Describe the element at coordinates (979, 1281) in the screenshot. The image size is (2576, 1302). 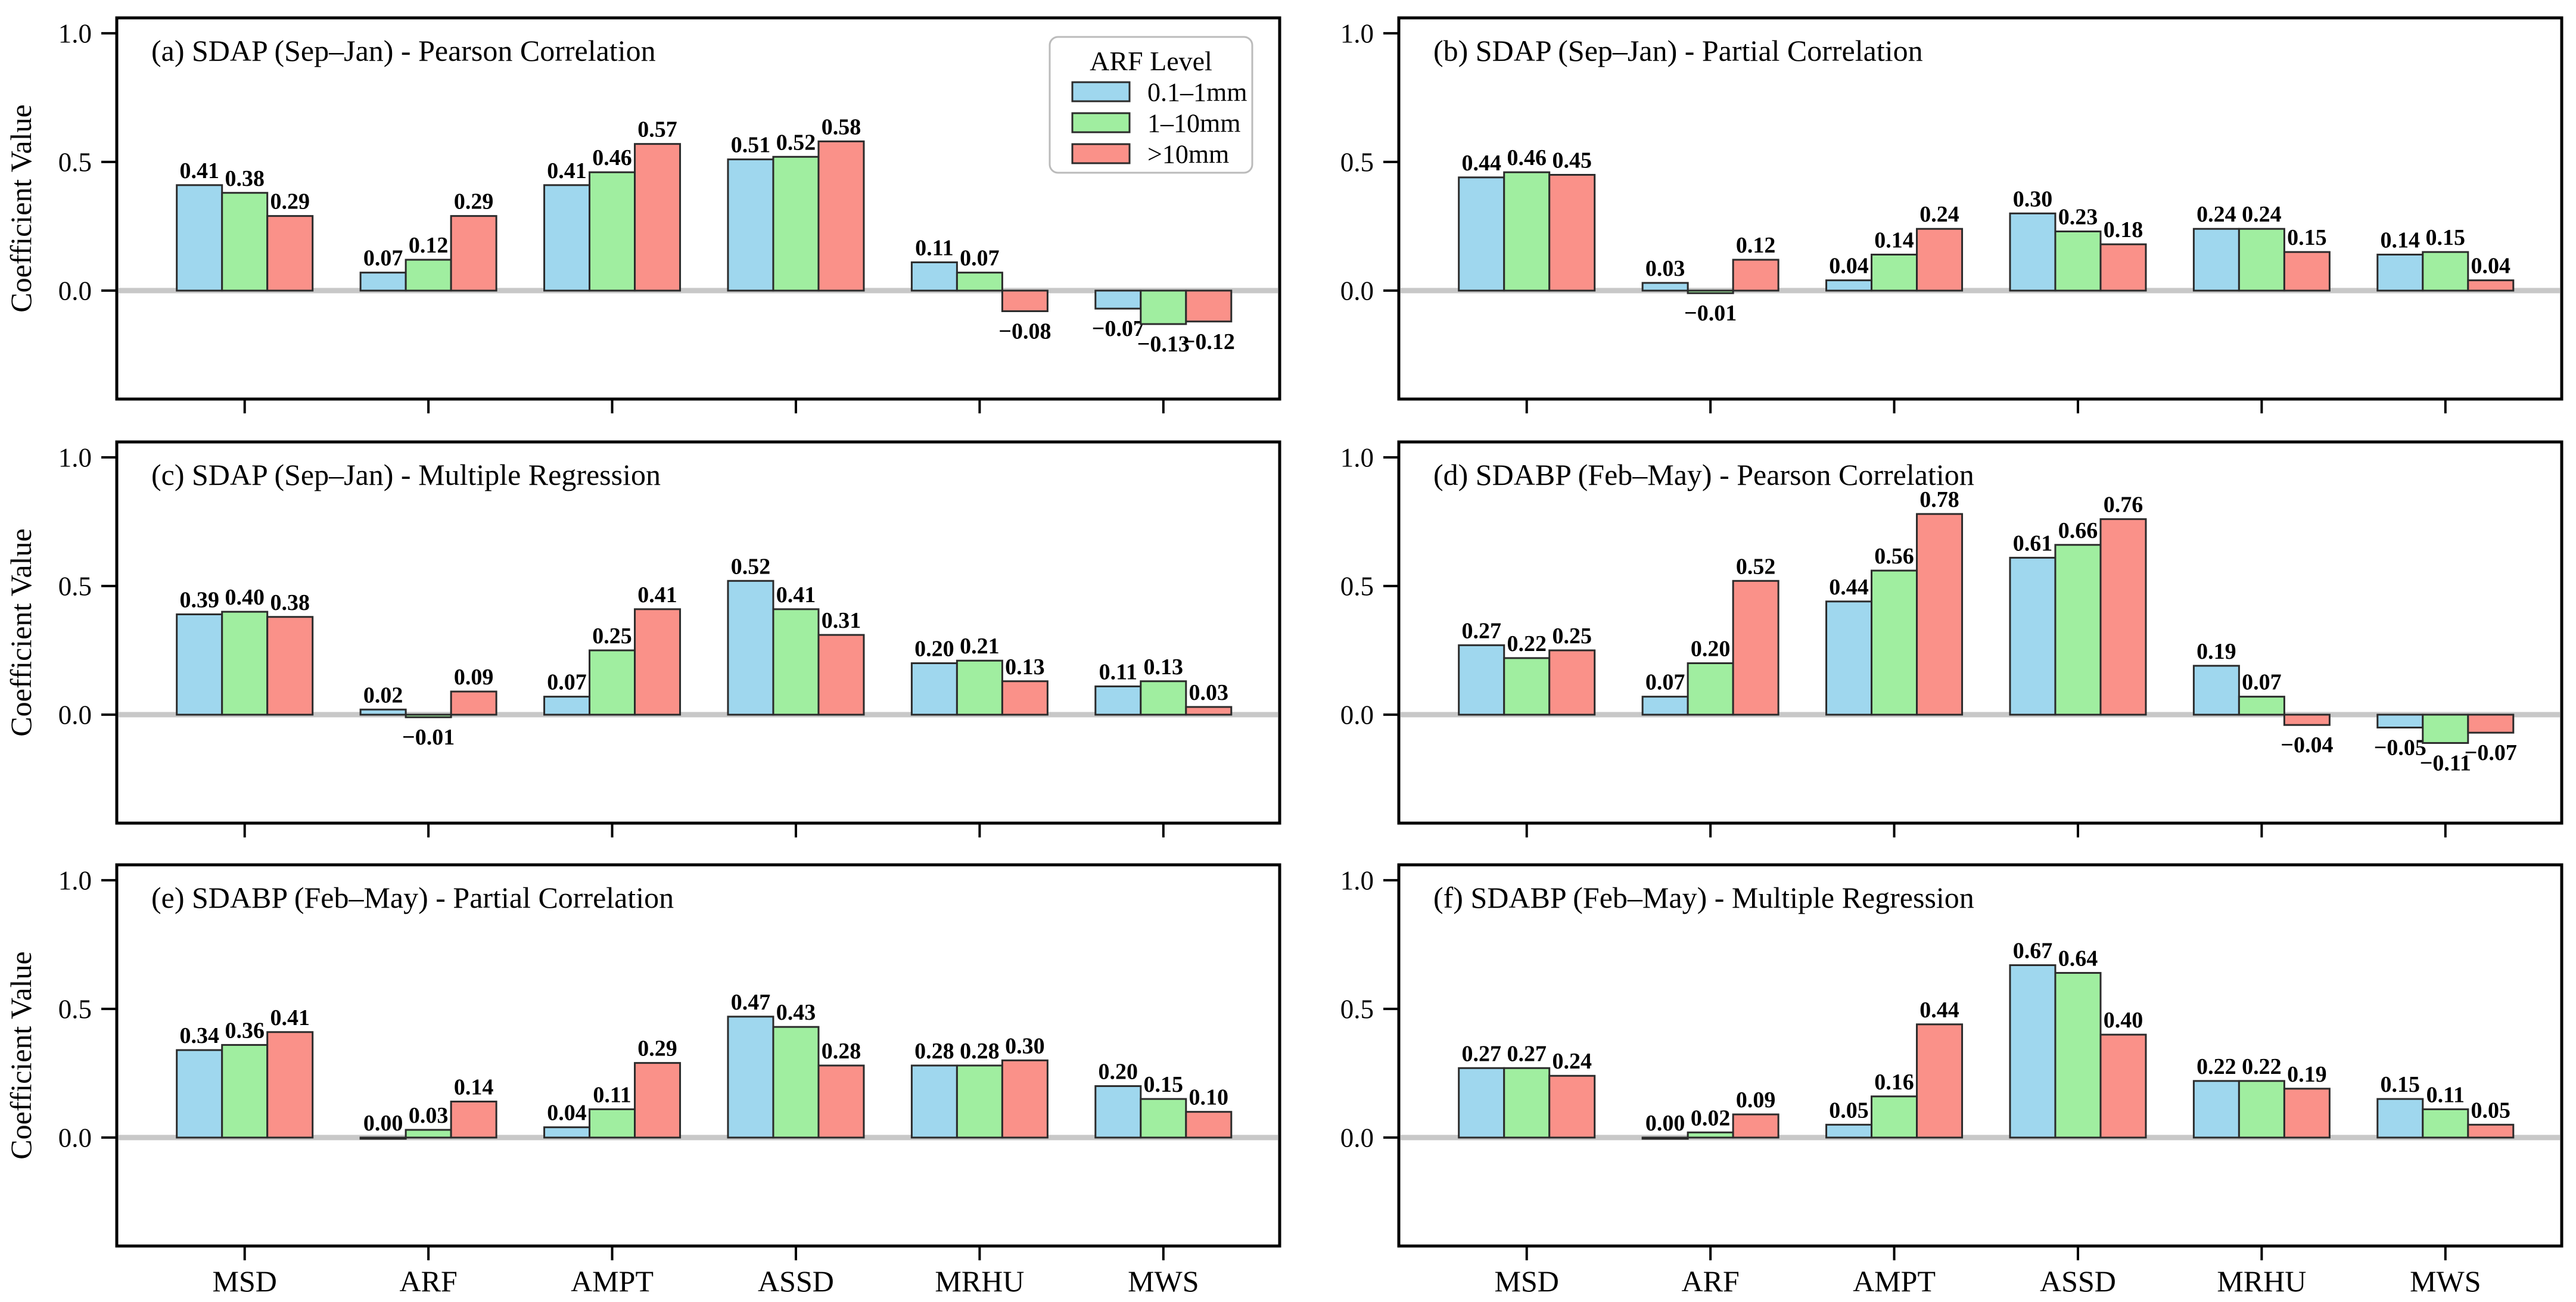
I see `x-category-label: MRHU` at that location.